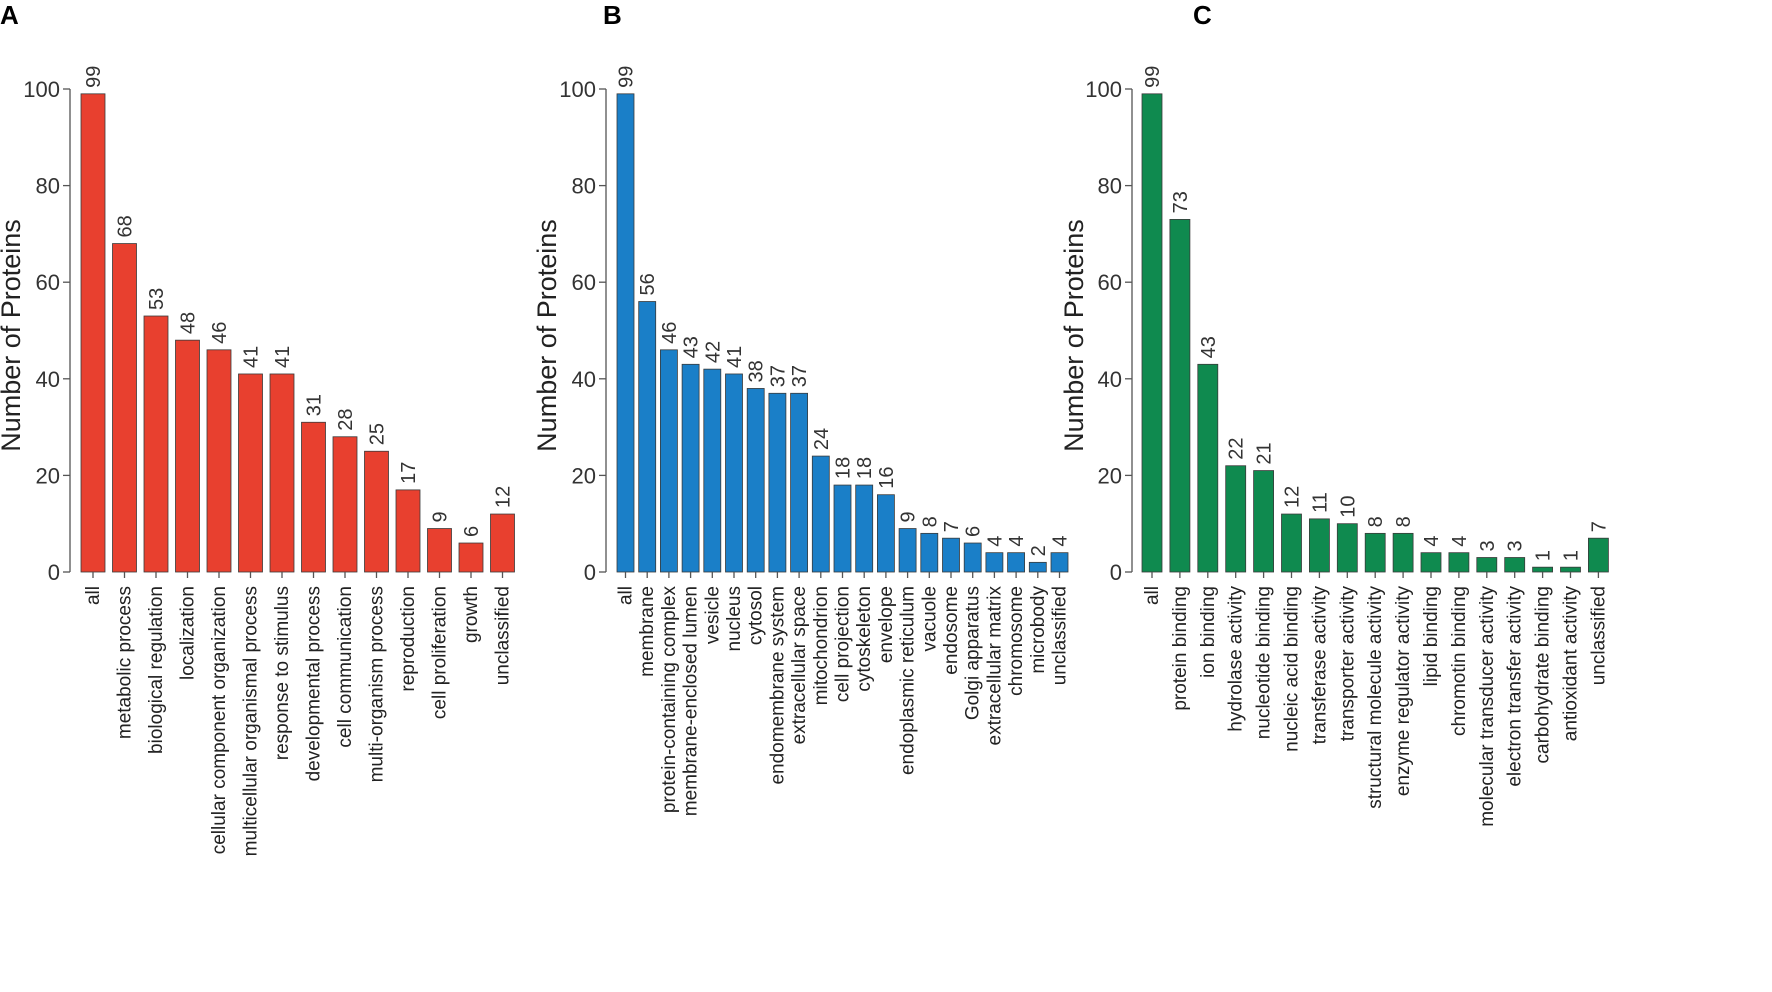  What do you see at coordinates (345, 667) in the screenshot?
I see `x-category-label: cell communication` at bounding box center [345, 667].